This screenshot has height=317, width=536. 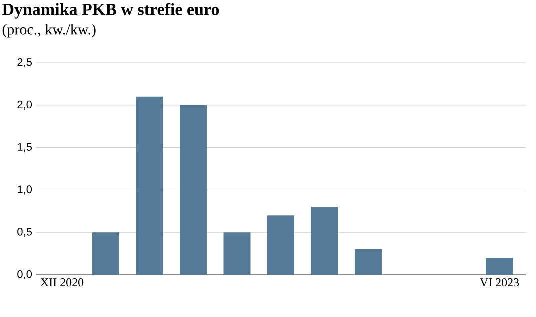 What do you see at coordinates (25, 190) in the screenshot?
I see `y-tick-label: 1,0` at bounding box center [25, 190].